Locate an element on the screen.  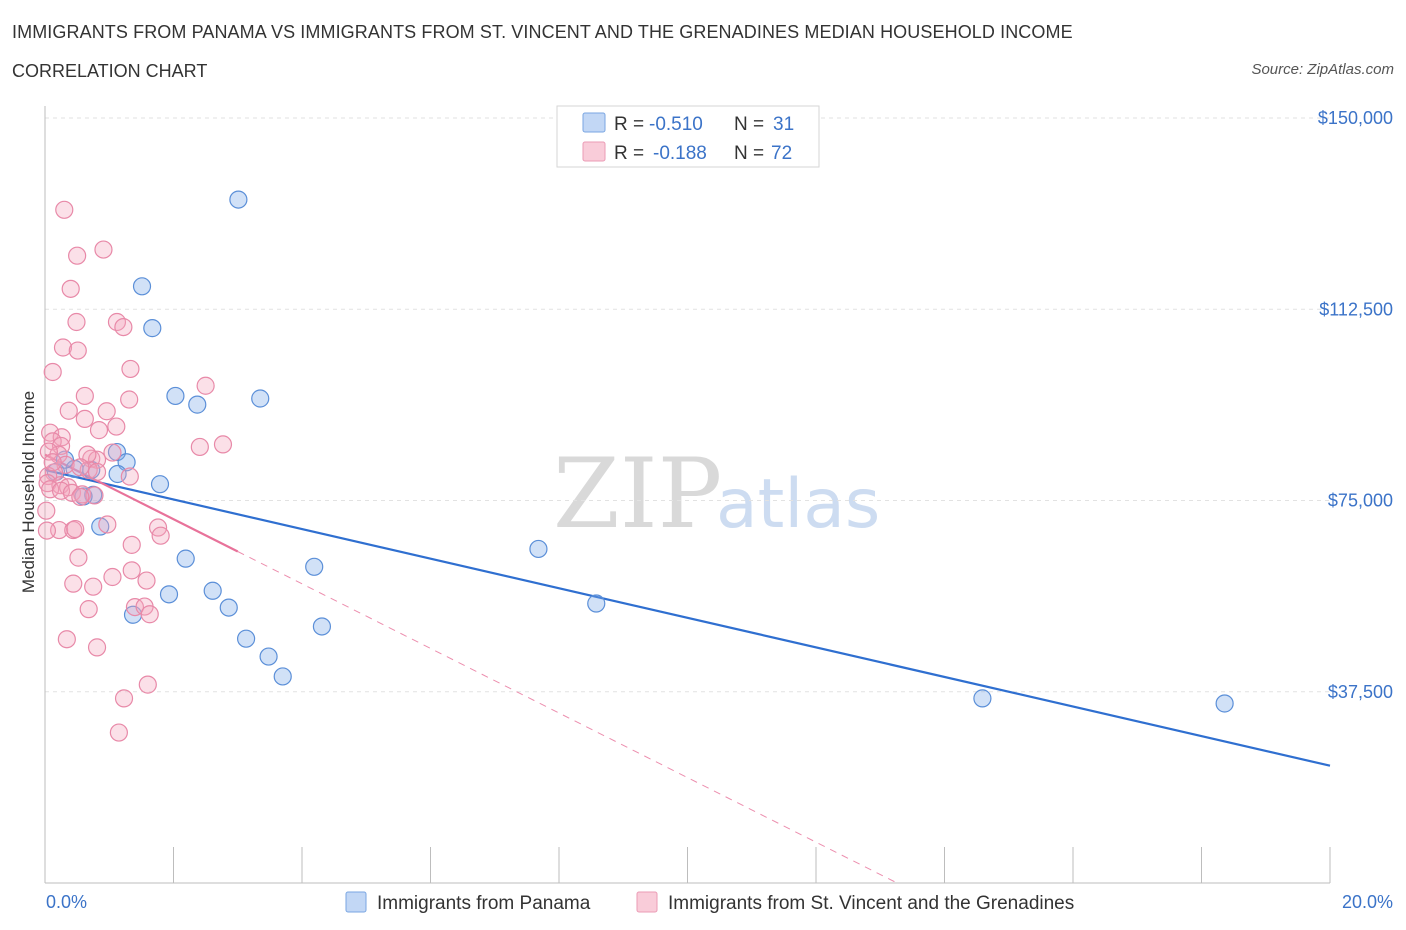
series-legend-swatch-stvincent is located at coordinates (647, 902).